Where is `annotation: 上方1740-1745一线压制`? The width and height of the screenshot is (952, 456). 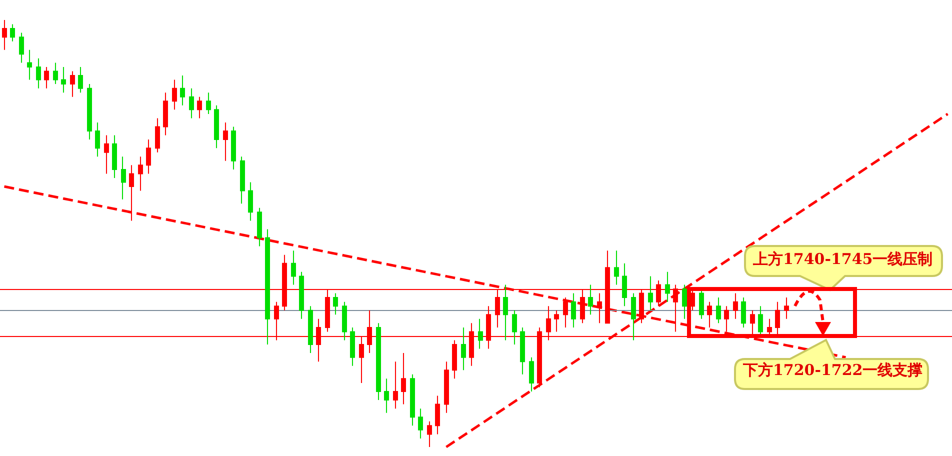 annotation: 上方1740-1745一线压制 is located at coordinates (843, 259).